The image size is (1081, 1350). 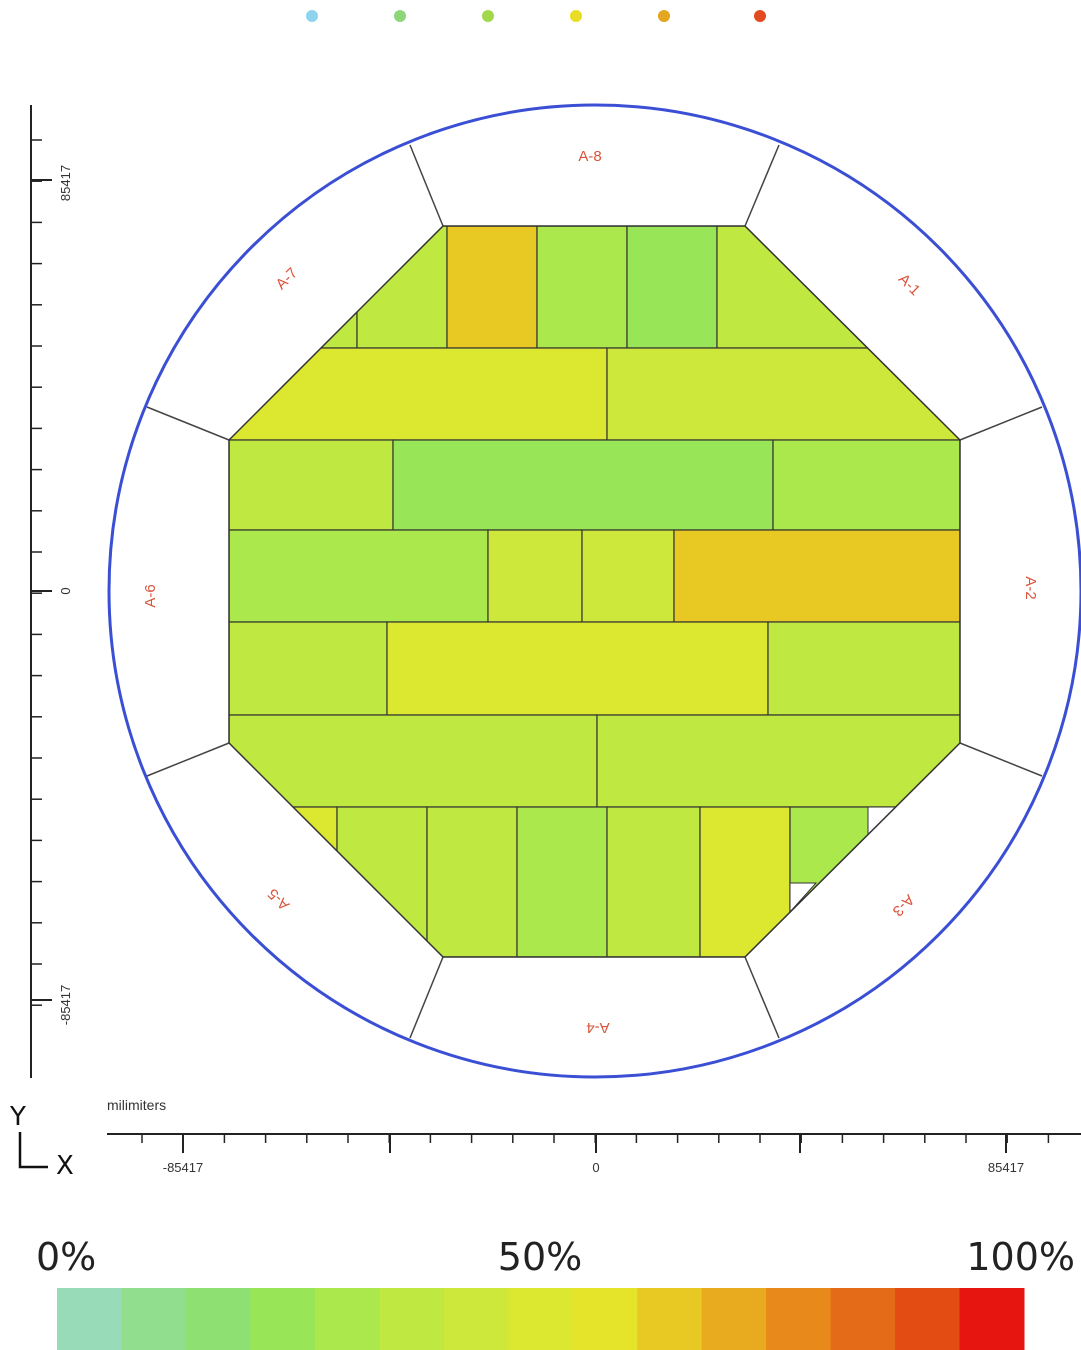 I want to click on heatmap-cell-r4-c2, so click(x=535, y=576).